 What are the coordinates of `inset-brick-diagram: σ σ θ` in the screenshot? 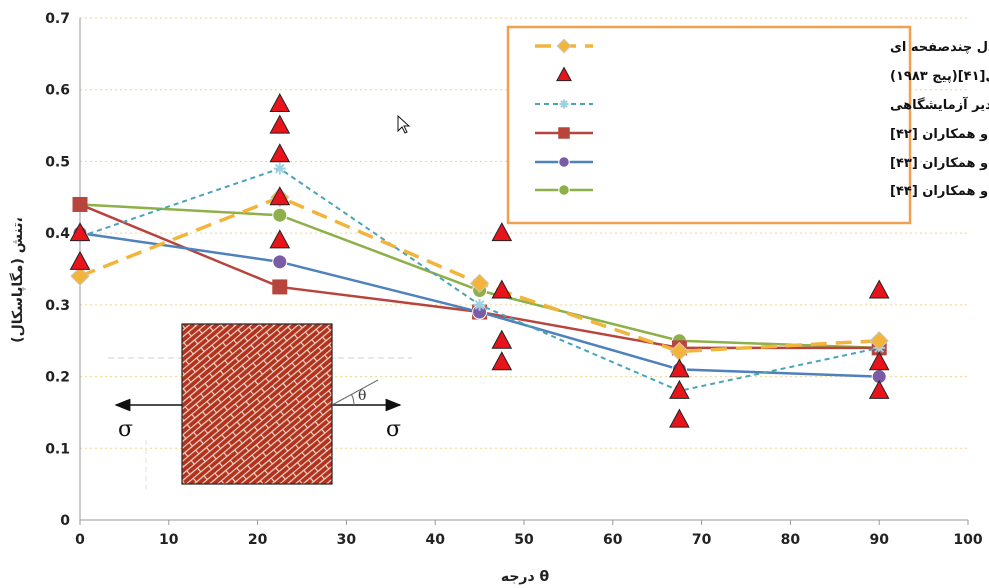 It's located at (260, 407).